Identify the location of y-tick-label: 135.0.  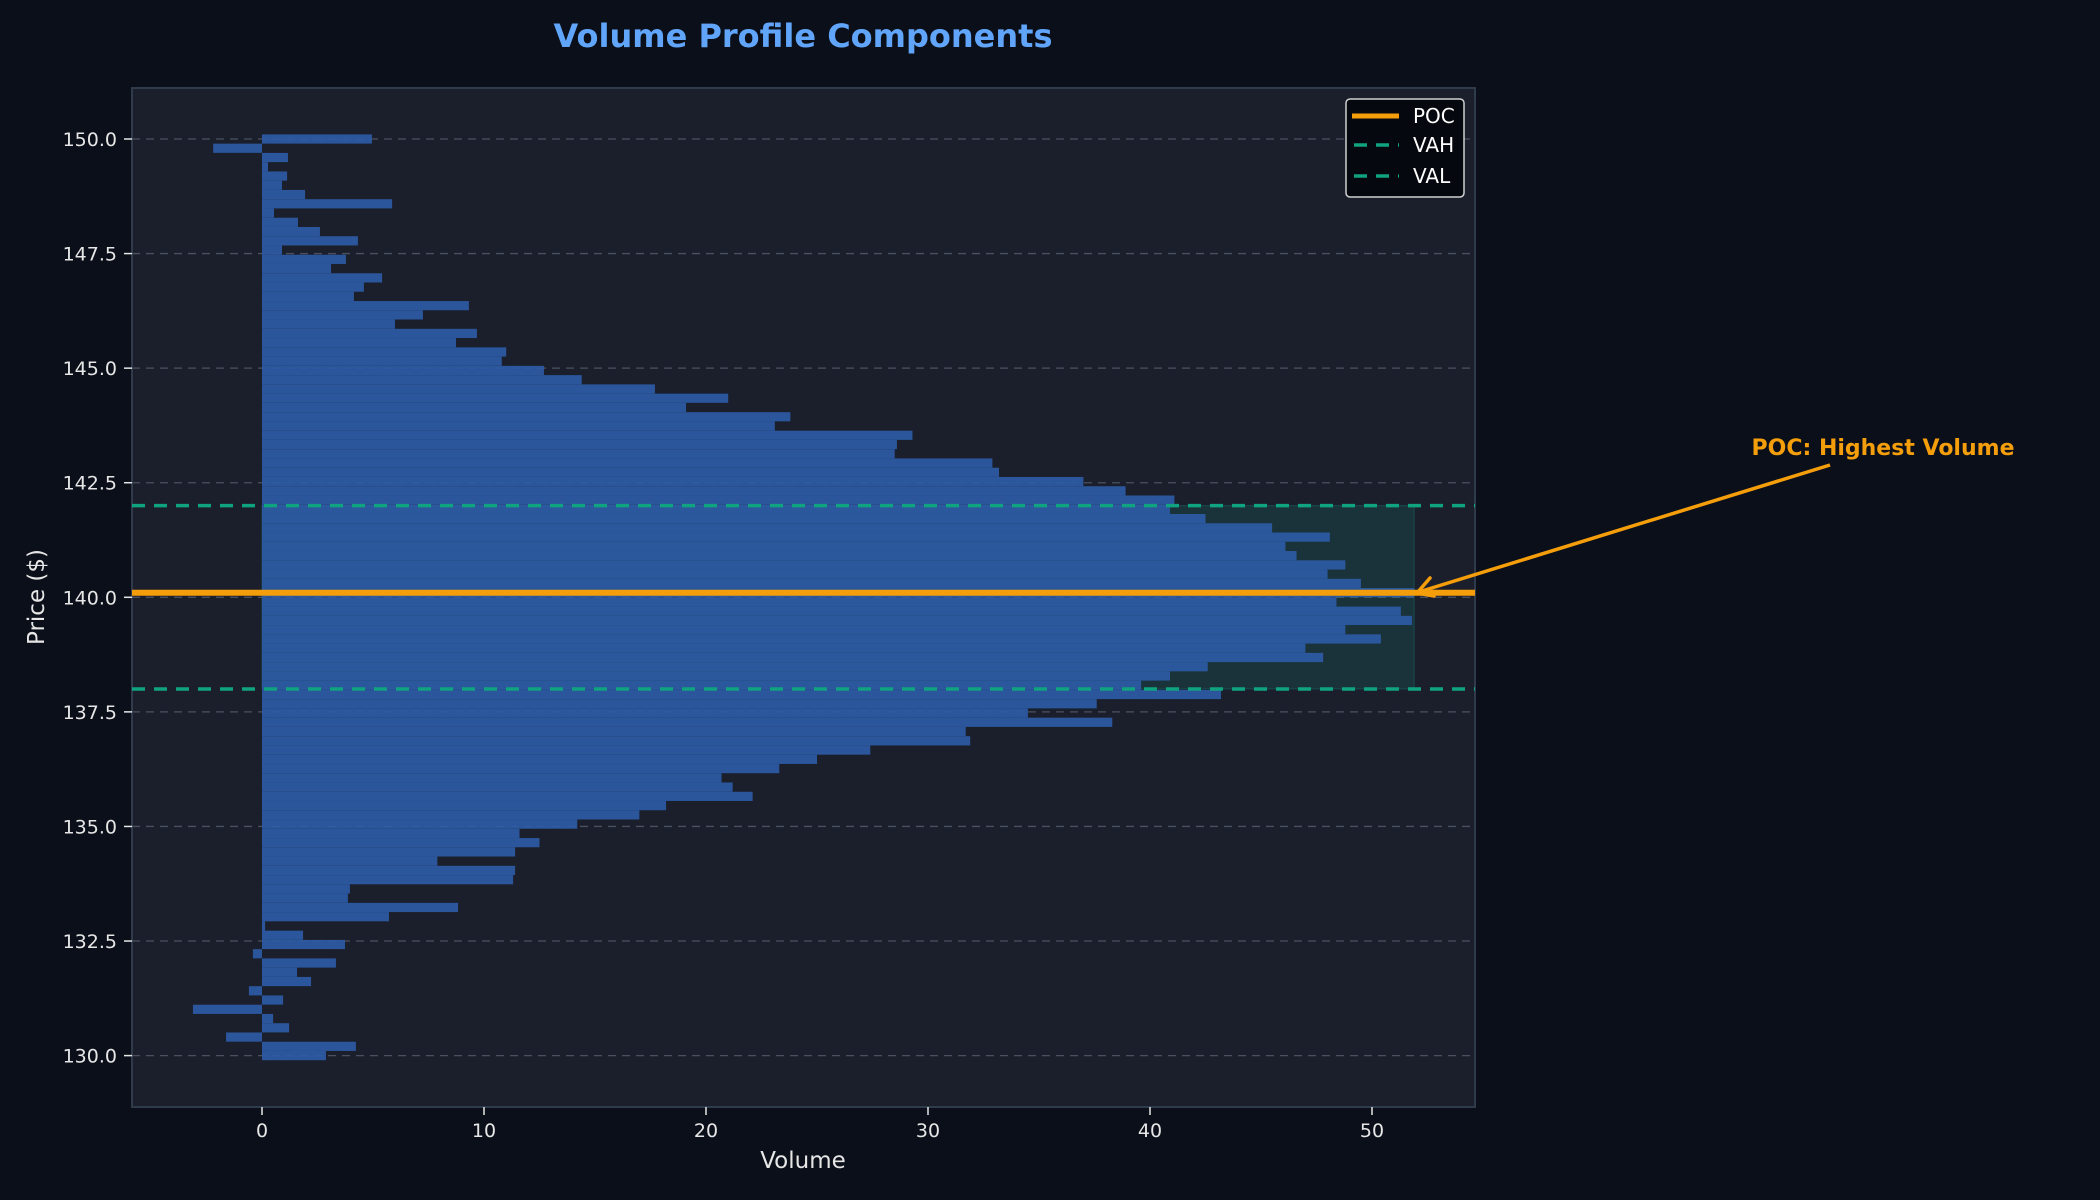
(90, 827).